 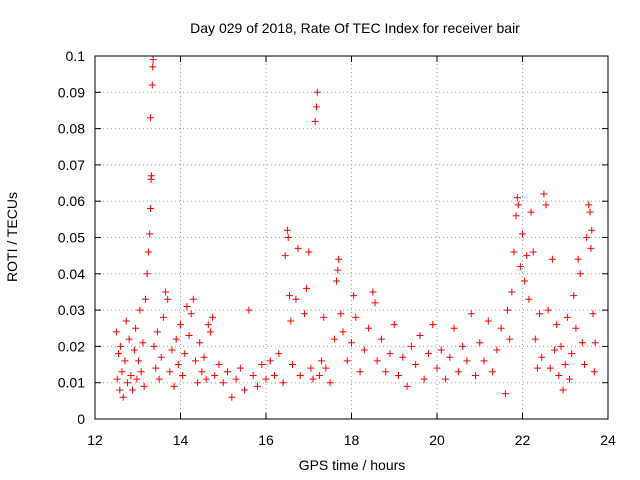 I want to click on x-axis-title: GPS time / hours, so click(x=352, y=465).